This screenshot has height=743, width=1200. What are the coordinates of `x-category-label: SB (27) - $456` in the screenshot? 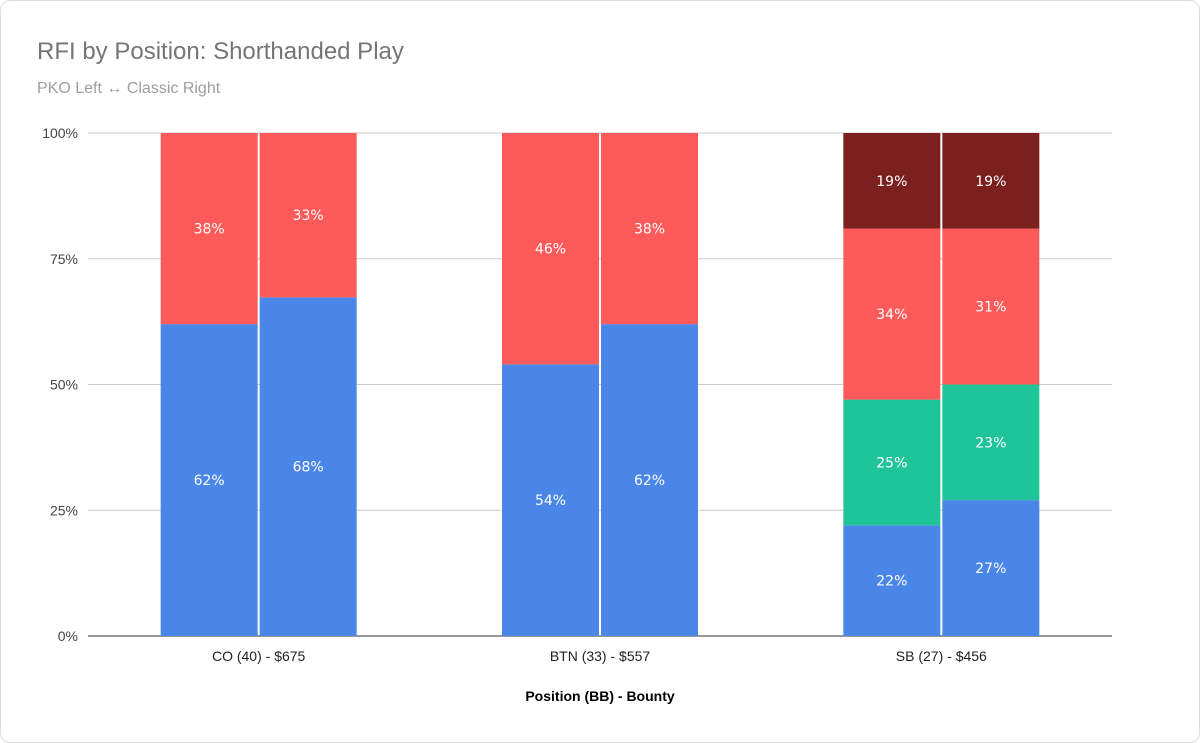 It's located at (941, 656).